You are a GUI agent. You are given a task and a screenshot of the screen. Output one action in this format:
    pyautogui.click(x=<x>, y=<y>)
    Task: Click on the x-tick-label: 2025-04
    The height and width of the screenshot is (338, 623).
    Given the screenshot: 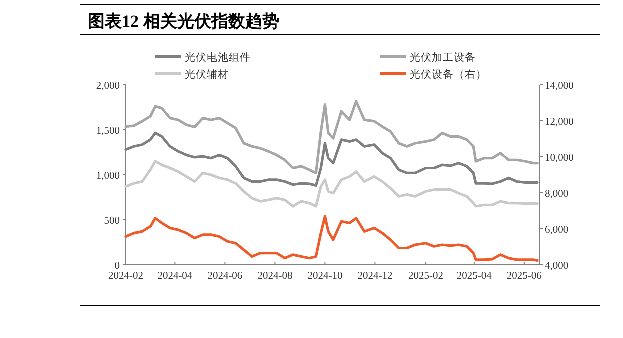 What is the action you would take?
    pyautogui.click(x=474, y=276)
    